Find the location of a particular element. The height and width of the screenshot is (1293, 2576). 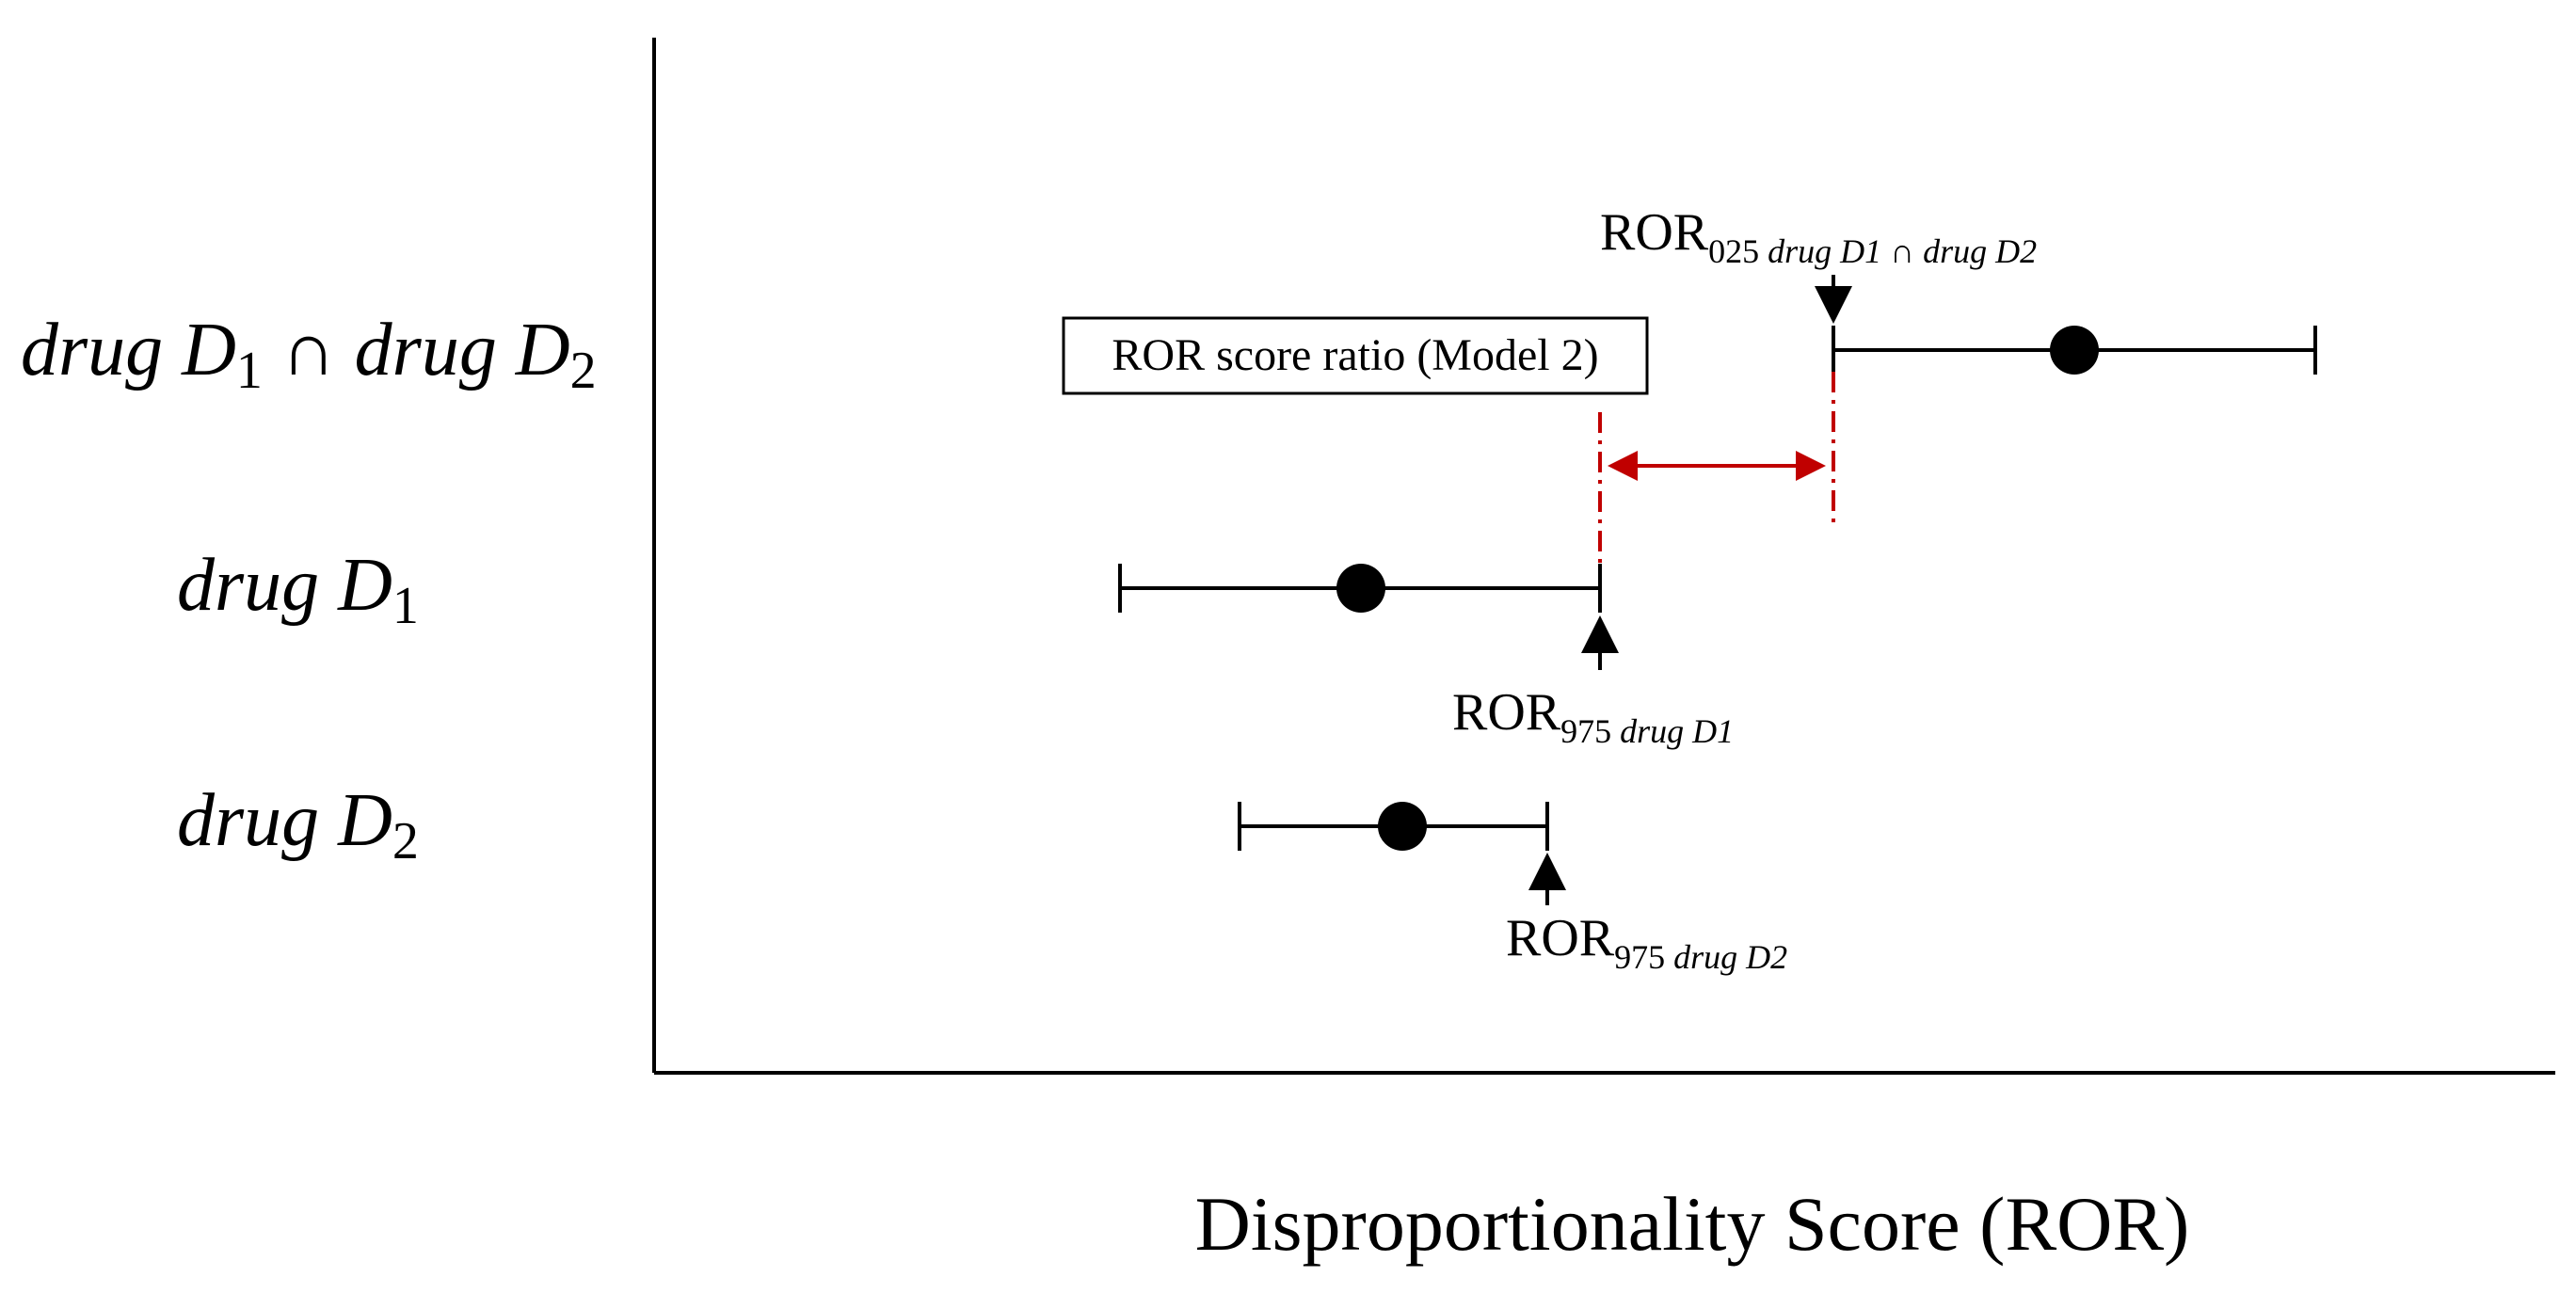

row-label-interaction-part-a: drug D is located at coordinates (128, 350).